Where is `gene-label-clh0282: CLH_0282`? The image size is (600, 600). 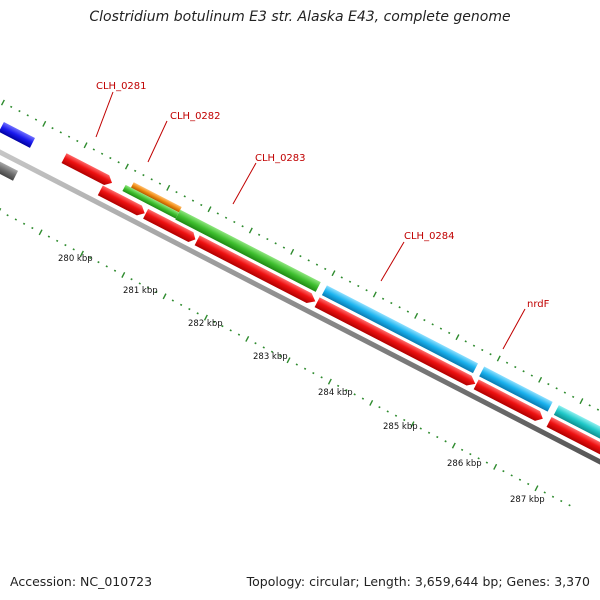
gene-label-clh0282: CLH_0282 is located at coordinates (195, 116).